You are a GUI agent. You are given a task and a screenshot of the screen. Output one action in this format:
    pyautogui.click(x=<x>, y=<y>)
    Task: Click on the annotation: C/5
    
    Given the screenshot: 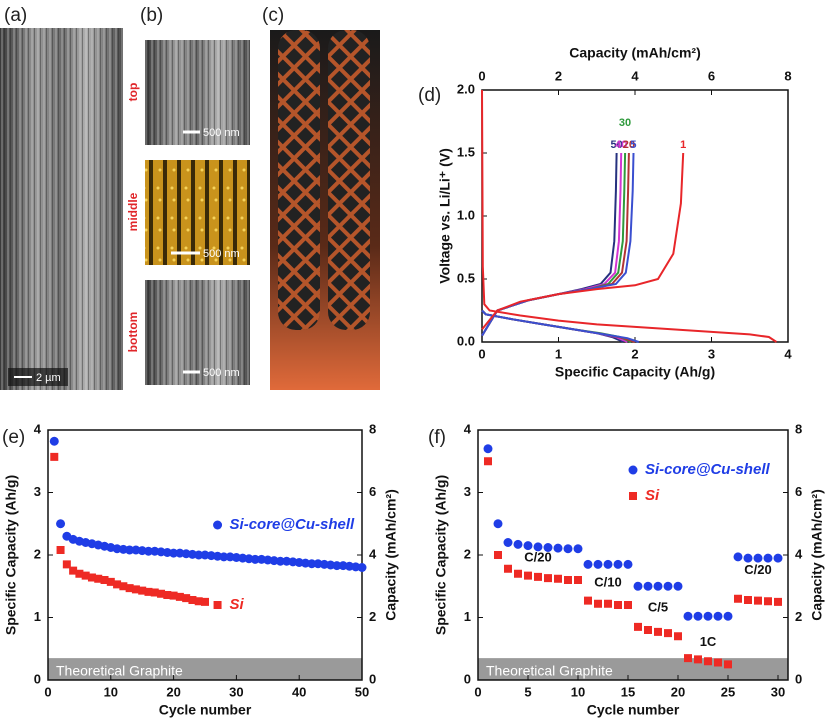 What is the action you would take?
    pyautogui.click(x=658, y=607)
    